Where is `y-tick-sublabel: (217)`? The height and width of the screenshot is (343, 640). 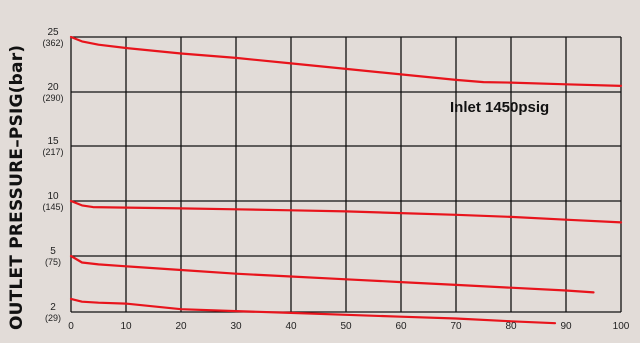
y-tick-sublabel: (217) is located at coordinates (52, 152).